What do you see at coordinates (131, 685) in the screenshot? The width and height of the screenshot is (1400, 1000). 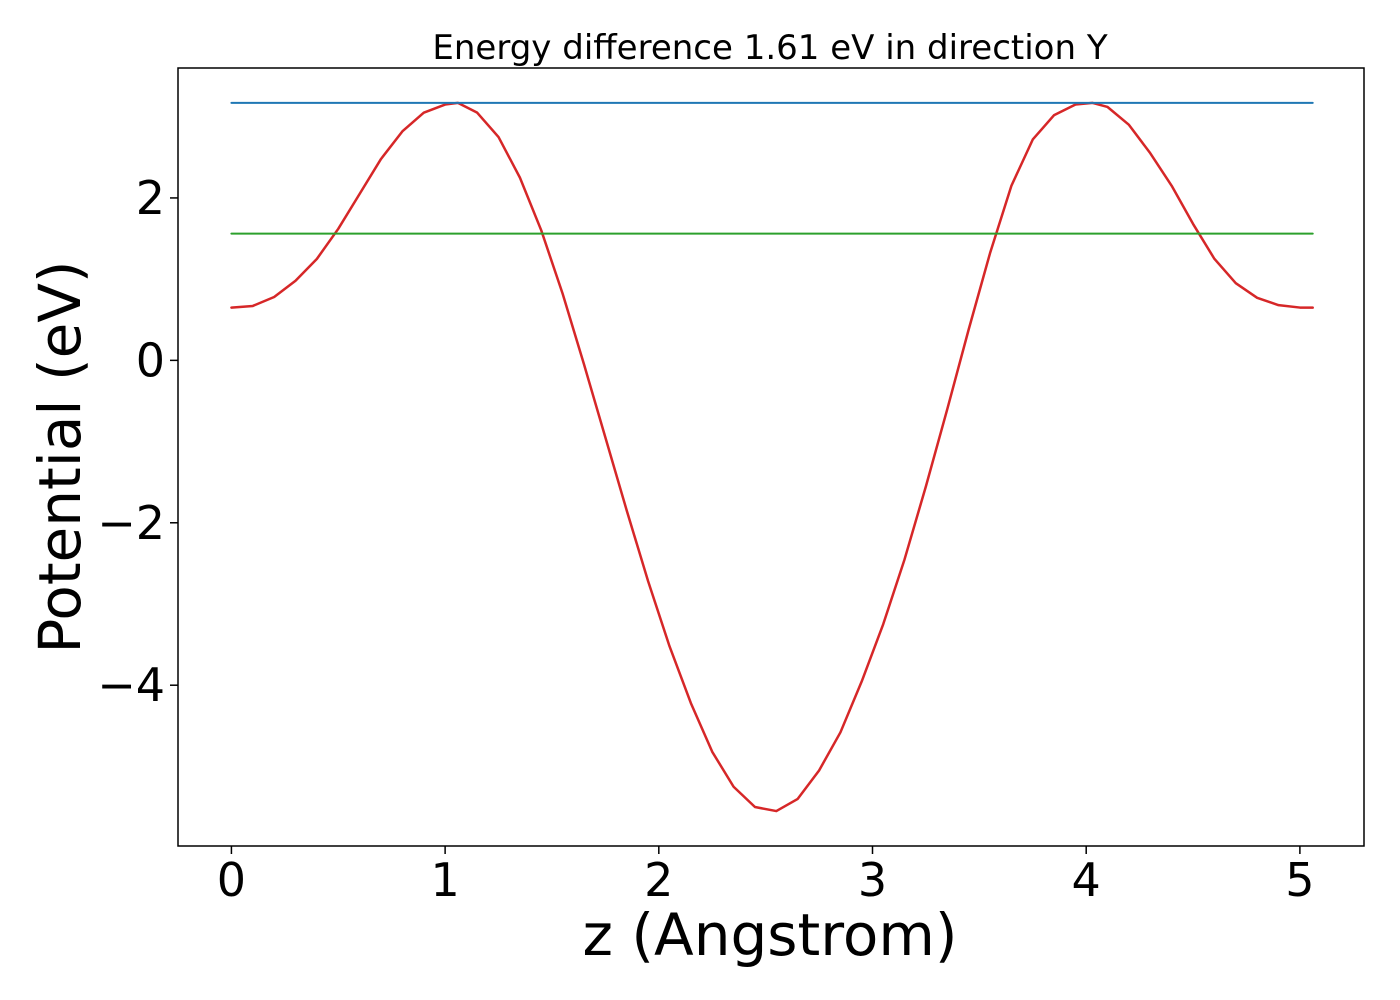 I see `y-tick-label-0: −4` at bounding box center [131, 685].